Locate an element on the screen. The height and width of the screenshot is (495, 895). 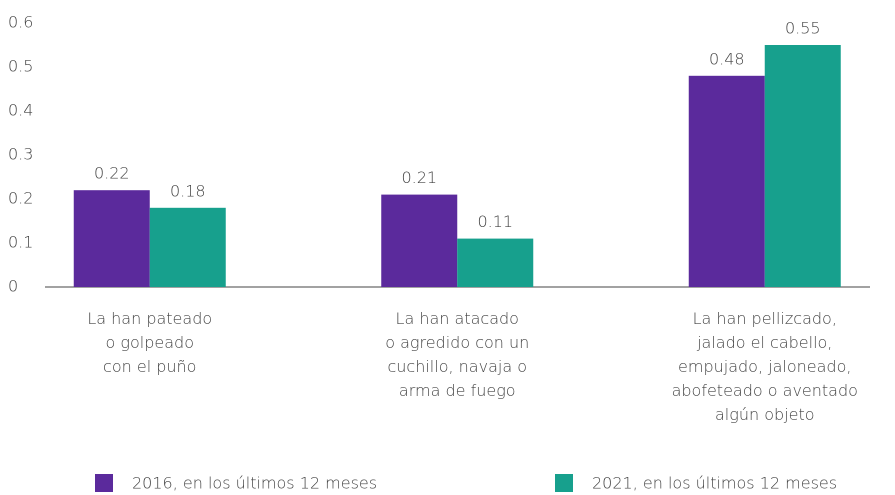
label-line: algún objeto is located at coordinates (765, 414).